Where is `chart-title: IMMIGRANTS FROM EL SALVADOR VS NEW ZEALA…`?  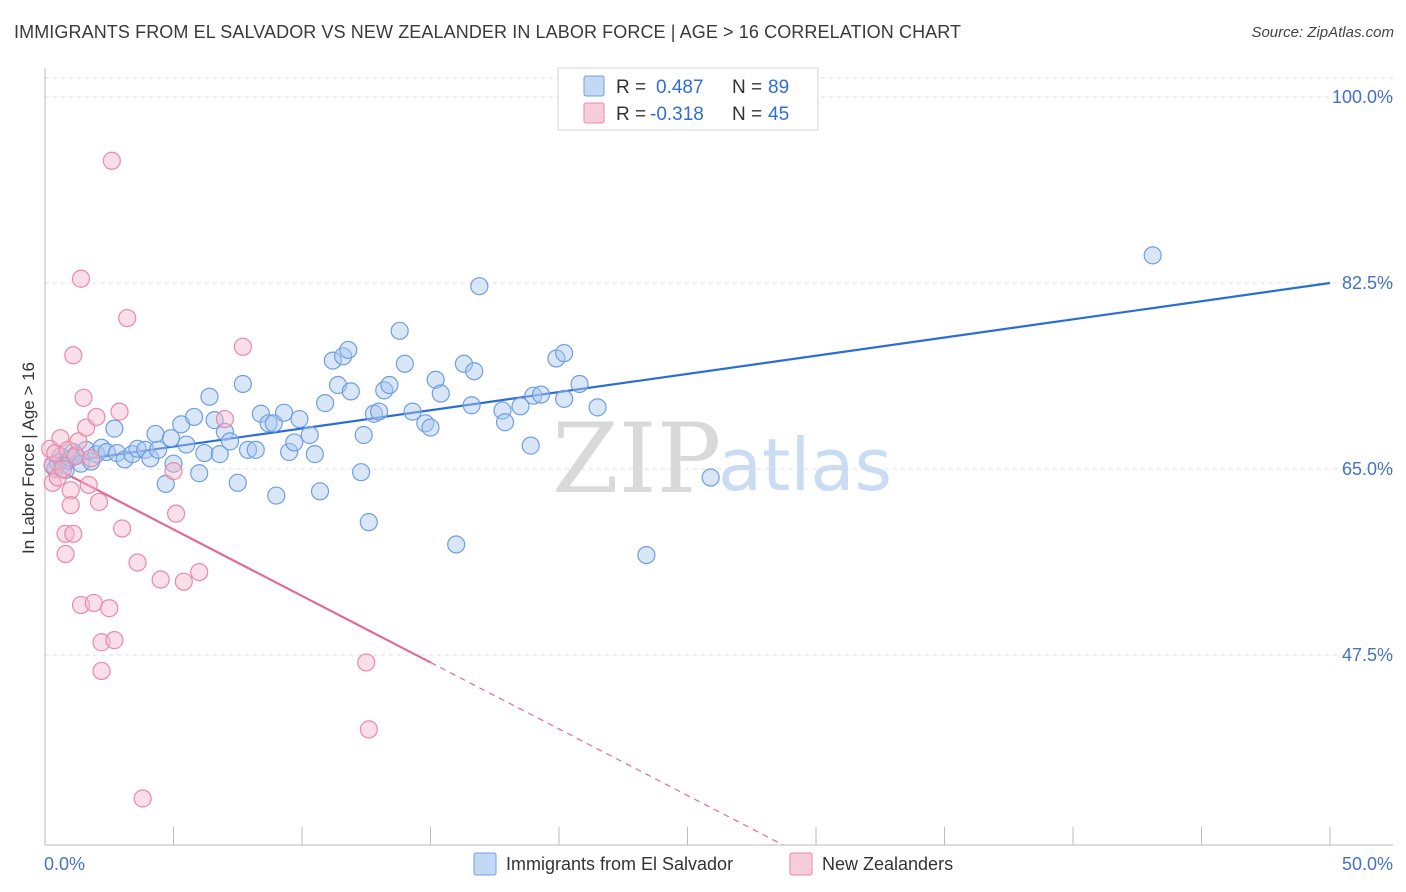
chart-title: IMMIGRANTS FROM EL SALVADOR VS NEW ZEALA… is located at coordinates (488, 32).